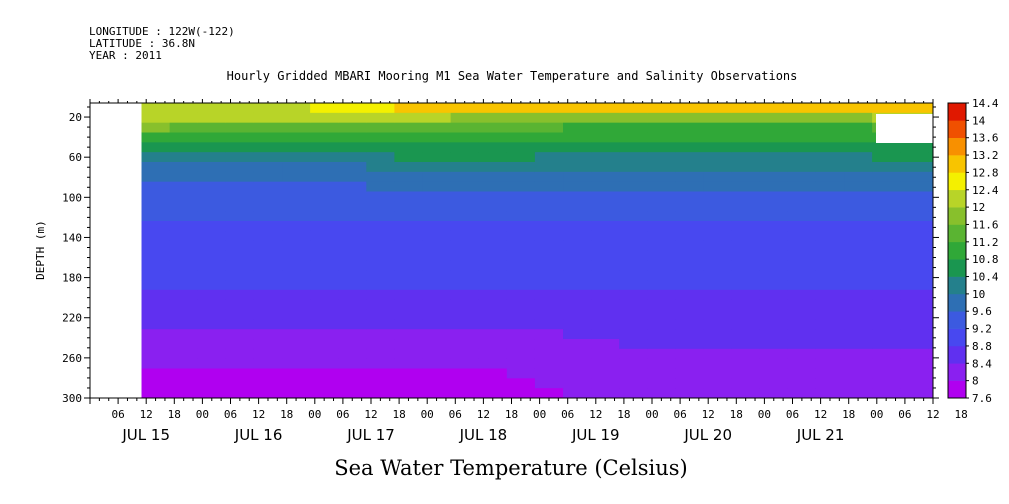 This screenshot has height=504, width=1009. I want to click on x-day-label: JUL 18, so click(483, 435).